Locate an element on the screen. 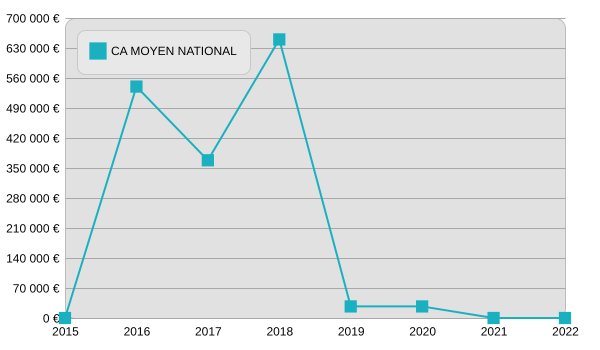 This screenshot has height=350, width=600. x-tick-label: 2019 is located at coordinates (351, 331).